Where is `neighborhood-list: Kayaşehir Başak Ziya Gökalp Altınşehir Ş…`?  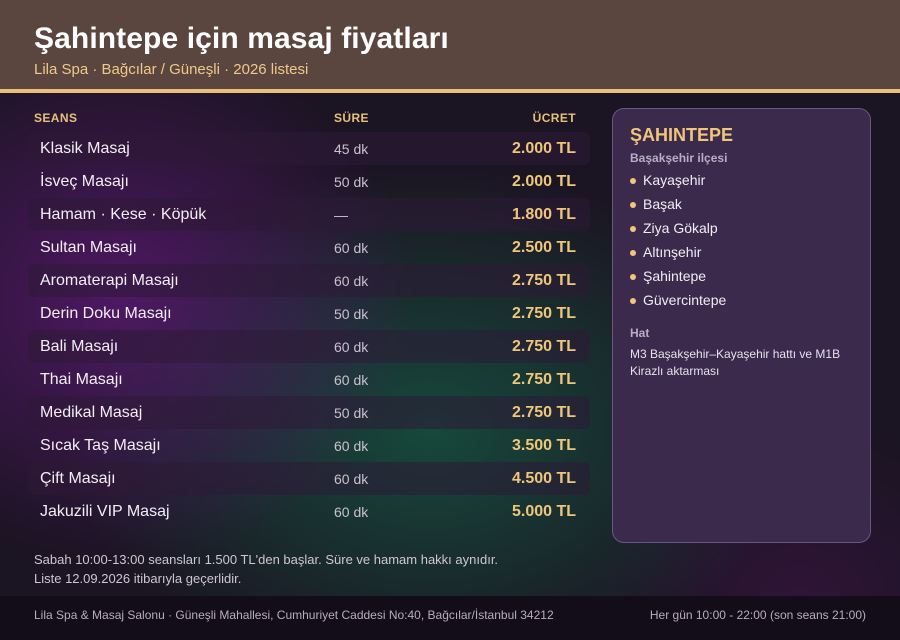 neighborhood-list: Kayaşehir Başak Ziya Gökalp Altınşehir Ş… is located at coordinates (678, 241).